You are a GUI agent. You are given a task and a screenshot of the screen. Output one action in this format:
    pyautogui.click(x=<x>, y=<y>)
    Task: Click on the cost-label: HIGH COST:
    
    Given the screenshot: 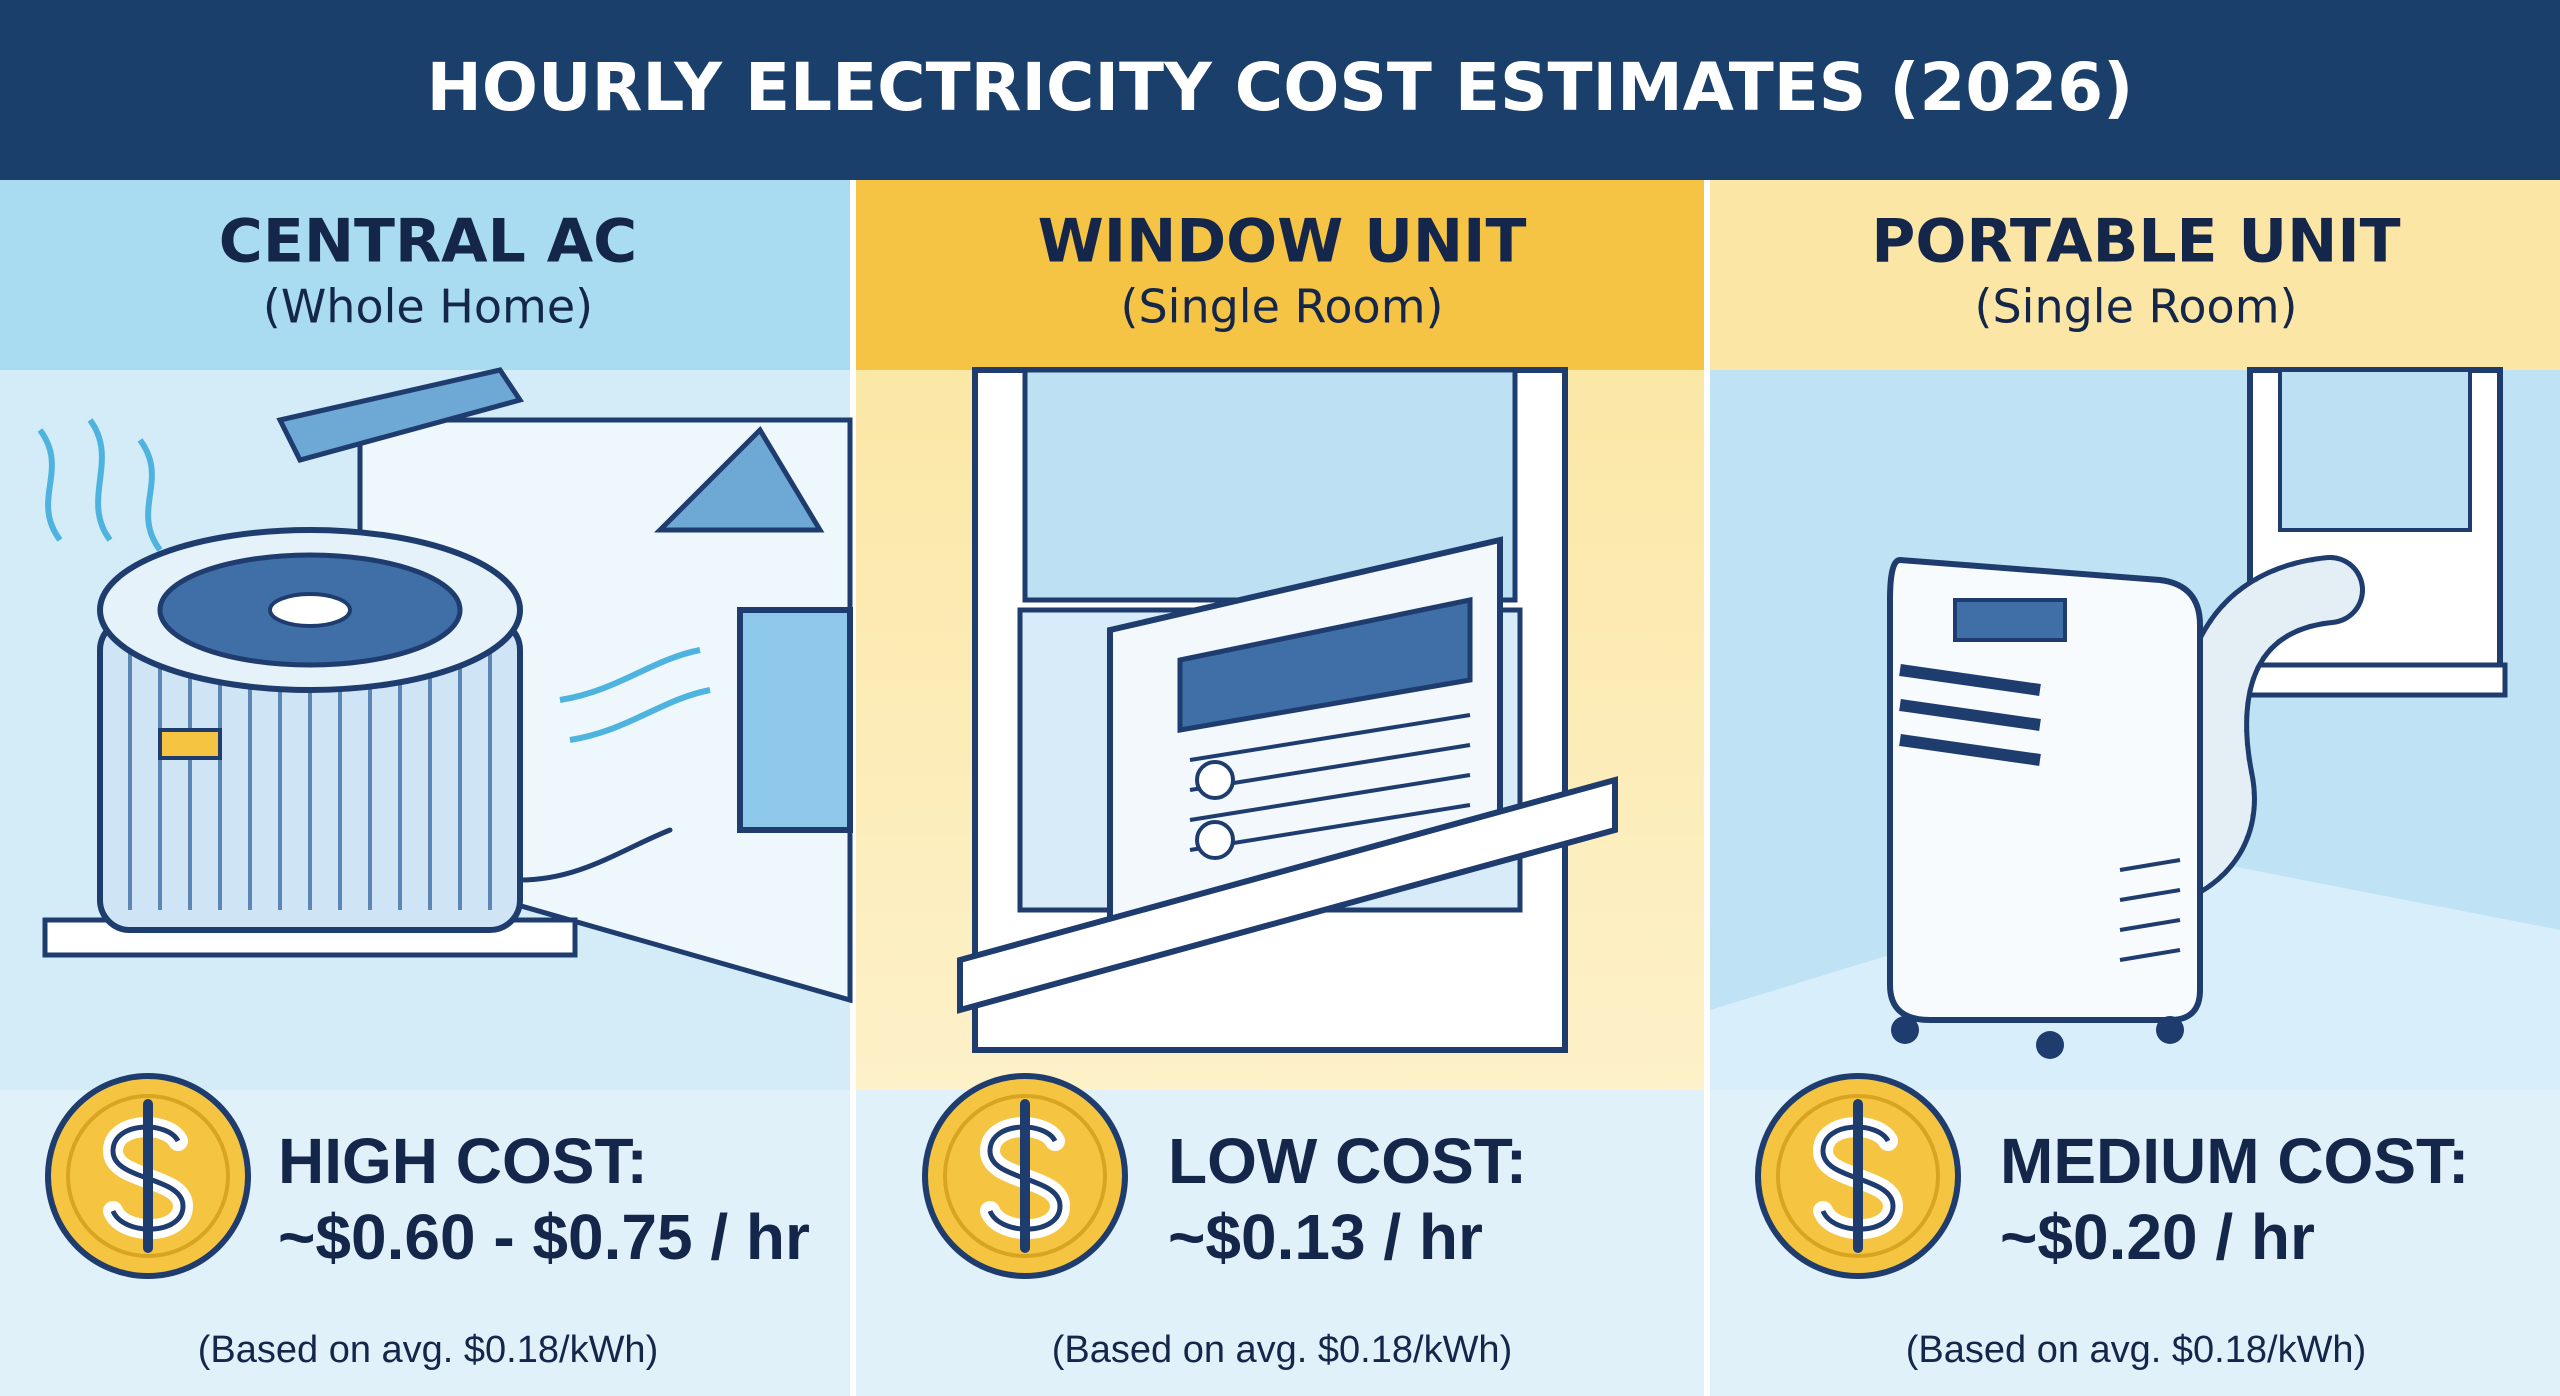 What is the action you would take?
    pyautogui.click(x=463, y=1161)
    